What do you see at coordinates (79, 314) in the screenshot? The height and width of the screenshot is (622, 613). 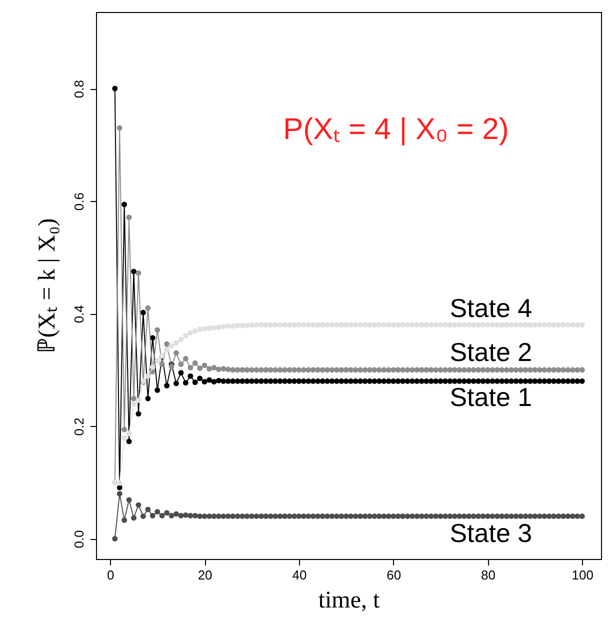 I see `y-tick-label: 0.4` at bounding box center [79, 314].